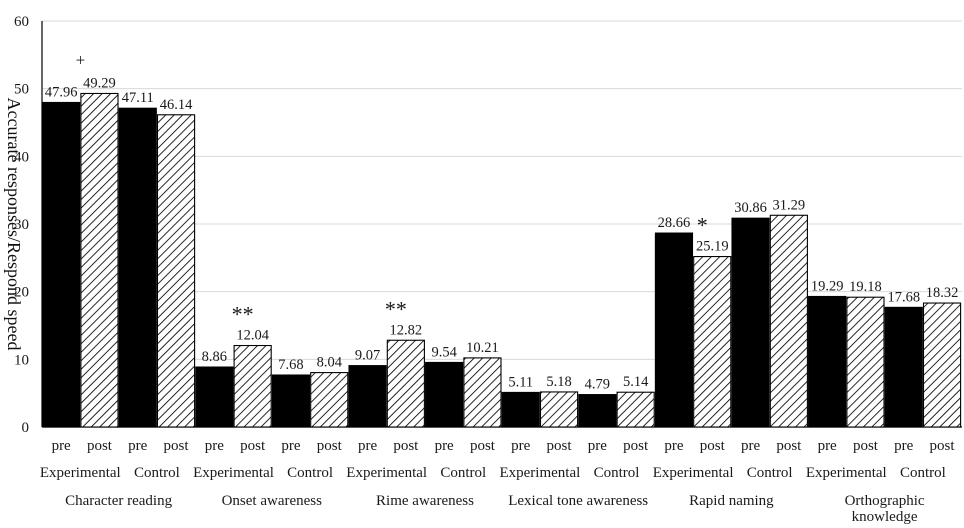 The image size is (964, 528). Describe the element at coordinates (290, 365) in the screenshot. I see `data-label: 7.68` at that location.